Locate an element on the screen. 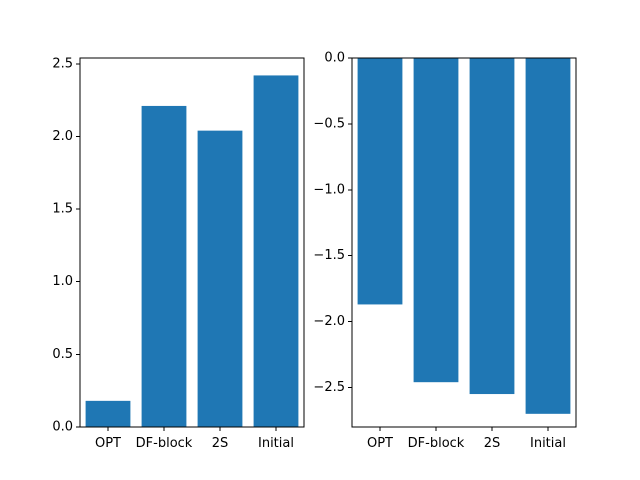 Image resolution: width=640 pixels, height=480 pixels. y-tick-label: −1.5 is located at coordinates (329, 255).